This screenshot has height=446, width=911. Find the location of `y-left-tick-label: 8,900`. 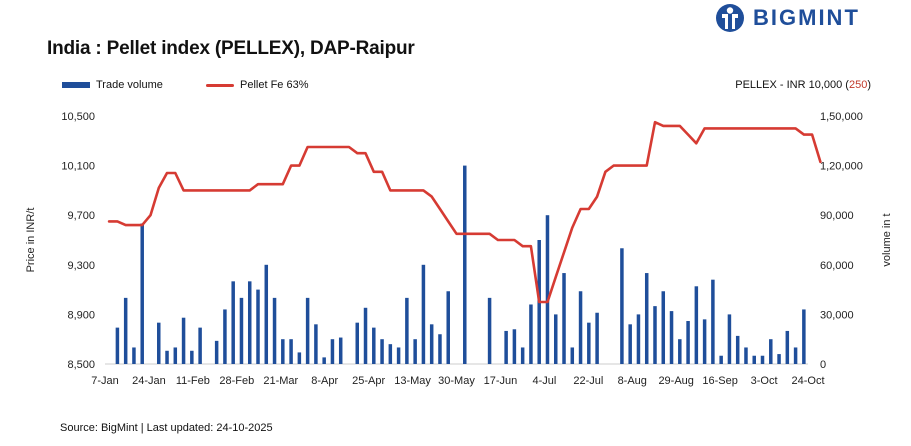

y-left-tick-label: 8,900 is located at coordinates (81, 315).